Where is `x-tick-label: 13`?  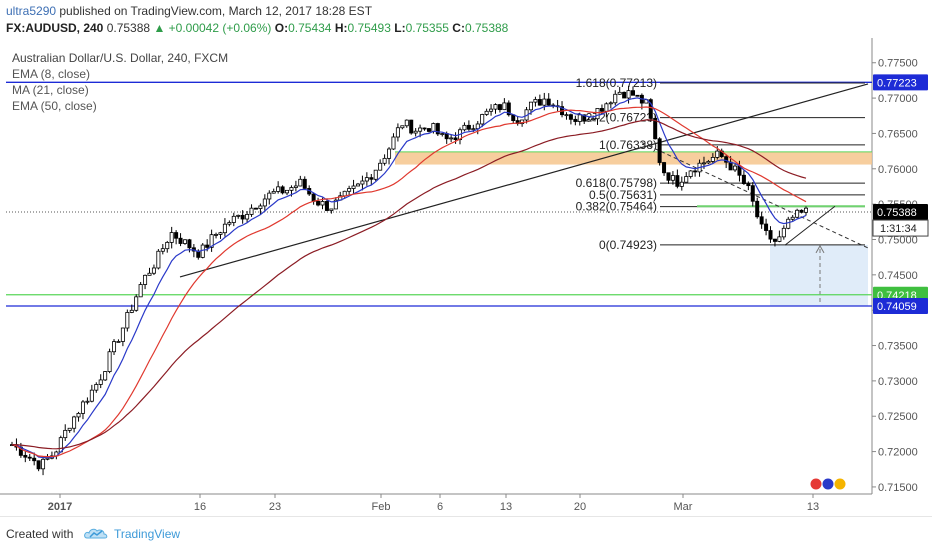 x-tick-label: 13 is located at coordinates (506, 507).